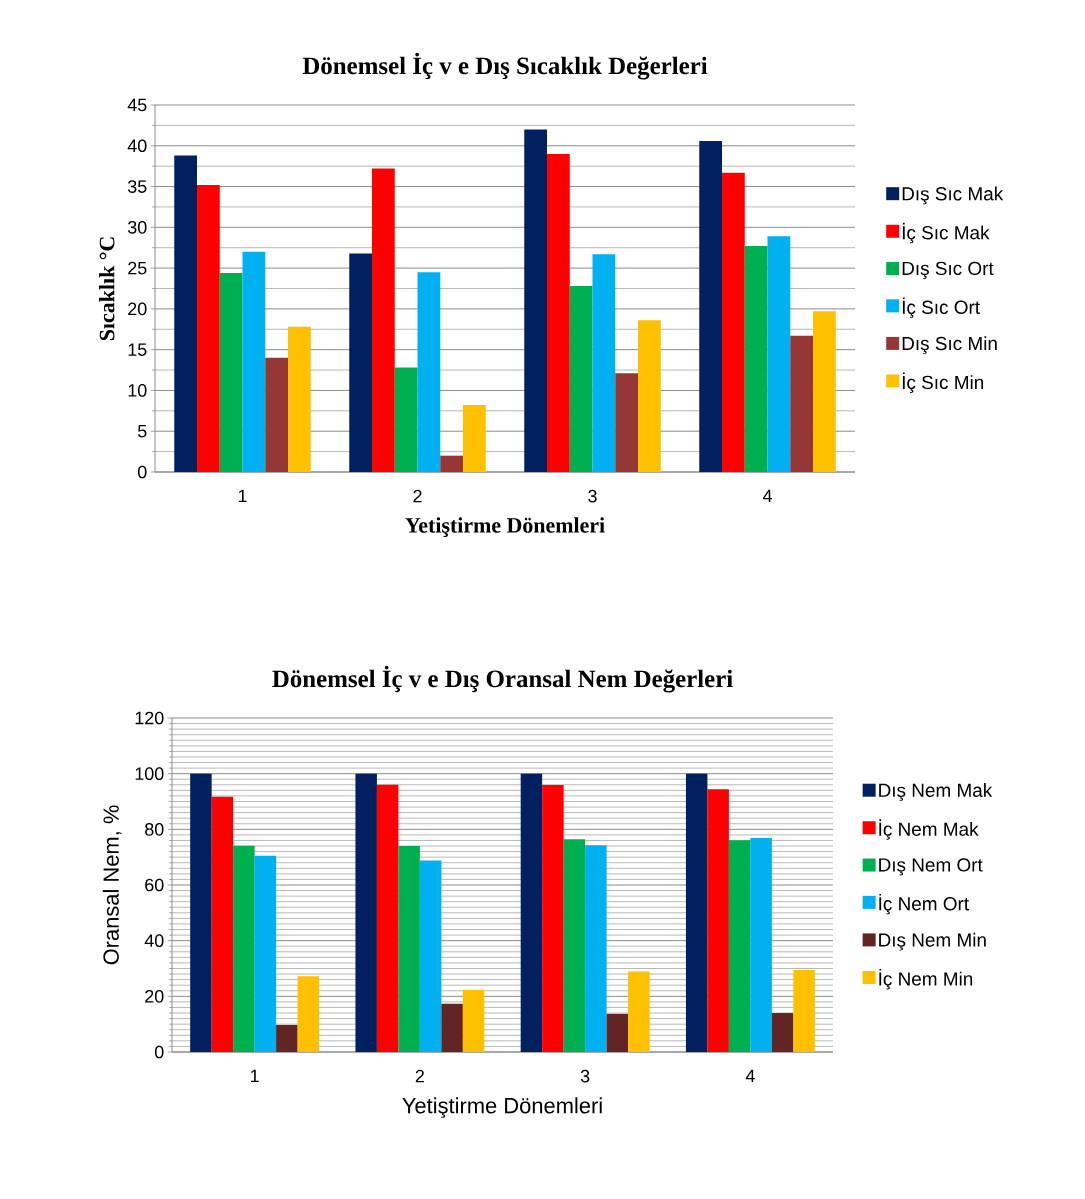  Describe the element at coordinates (926, 979) in the screenshot. I see `legend-label: İç Nem Min` at that location.